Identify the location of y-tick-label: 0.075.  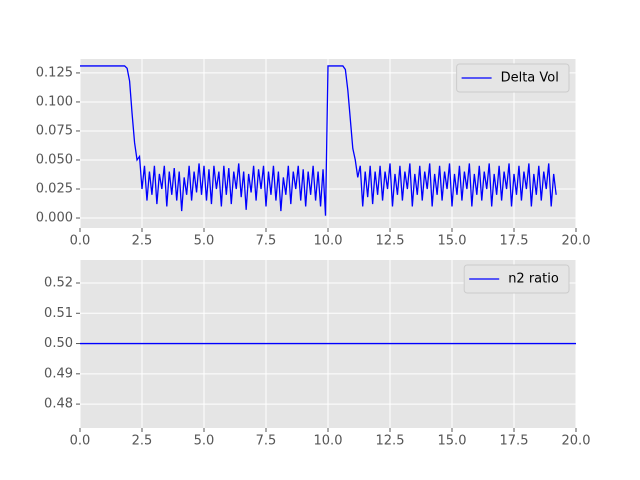
(54, 130).